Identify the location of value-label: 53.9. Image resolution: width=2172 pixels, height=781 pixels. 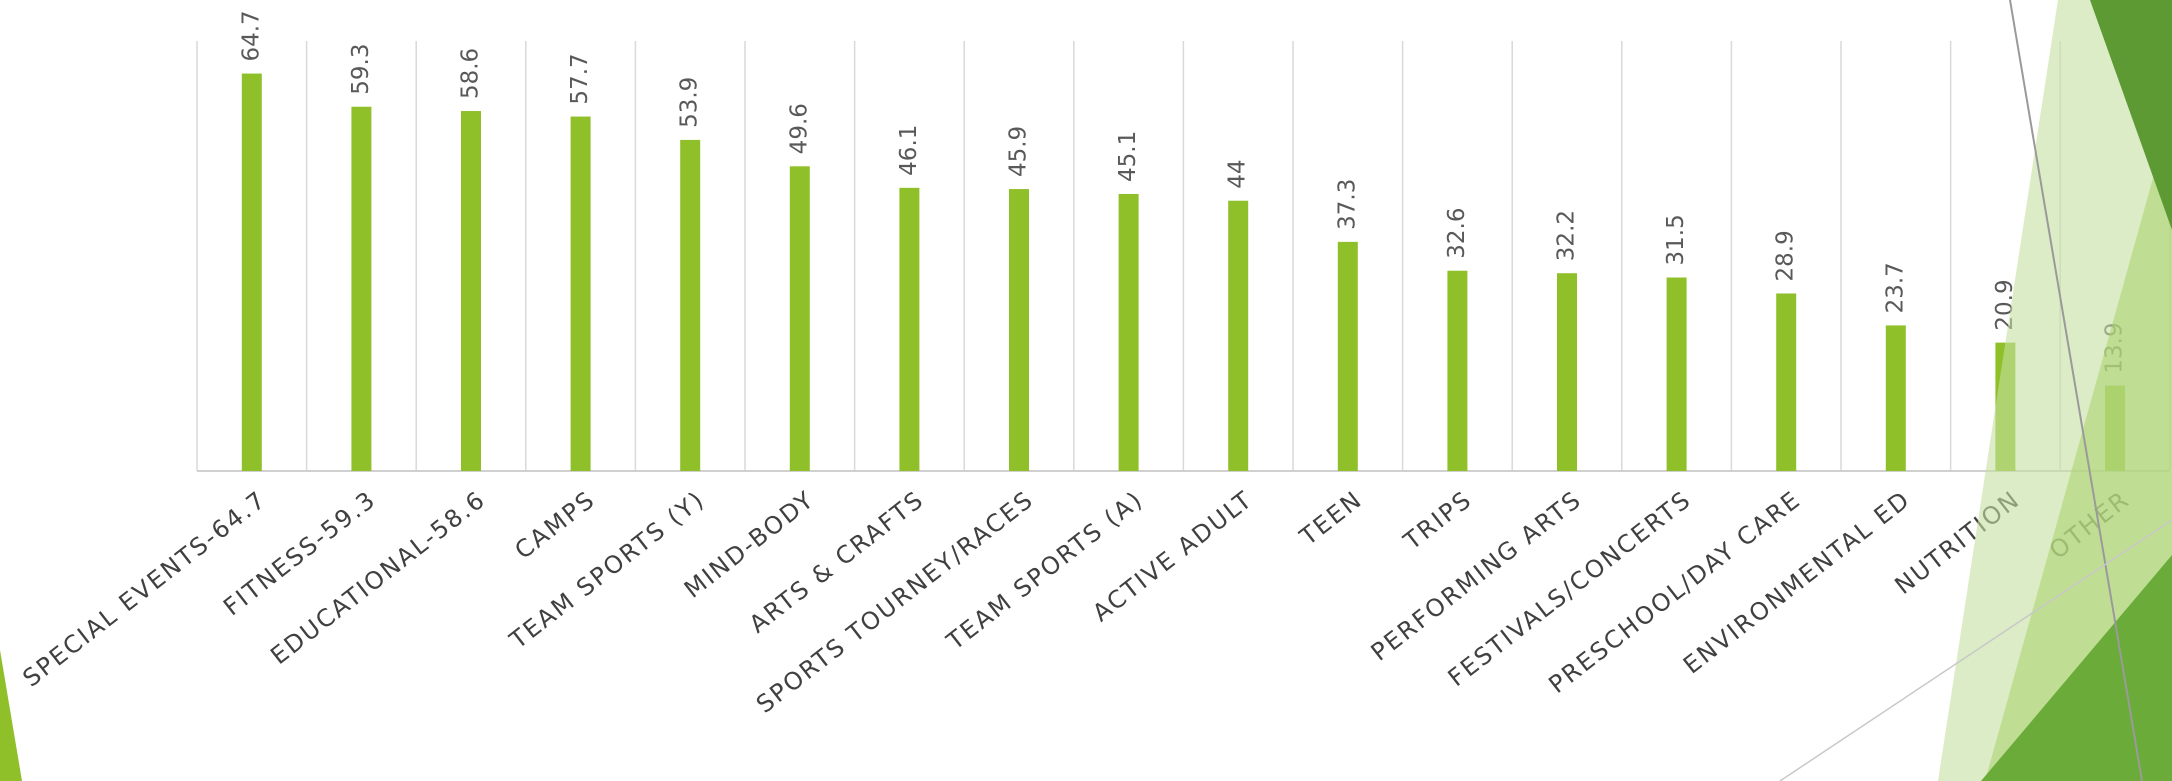
(690, 102).